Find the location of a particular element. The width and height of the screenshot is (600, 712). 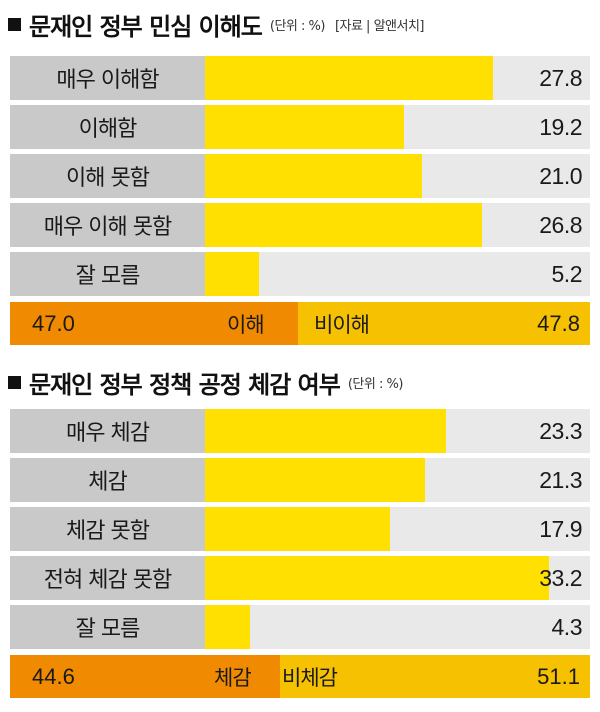

chart-1-row: 매우 이해 못함 26.8 is located at coordinates (300, 225).